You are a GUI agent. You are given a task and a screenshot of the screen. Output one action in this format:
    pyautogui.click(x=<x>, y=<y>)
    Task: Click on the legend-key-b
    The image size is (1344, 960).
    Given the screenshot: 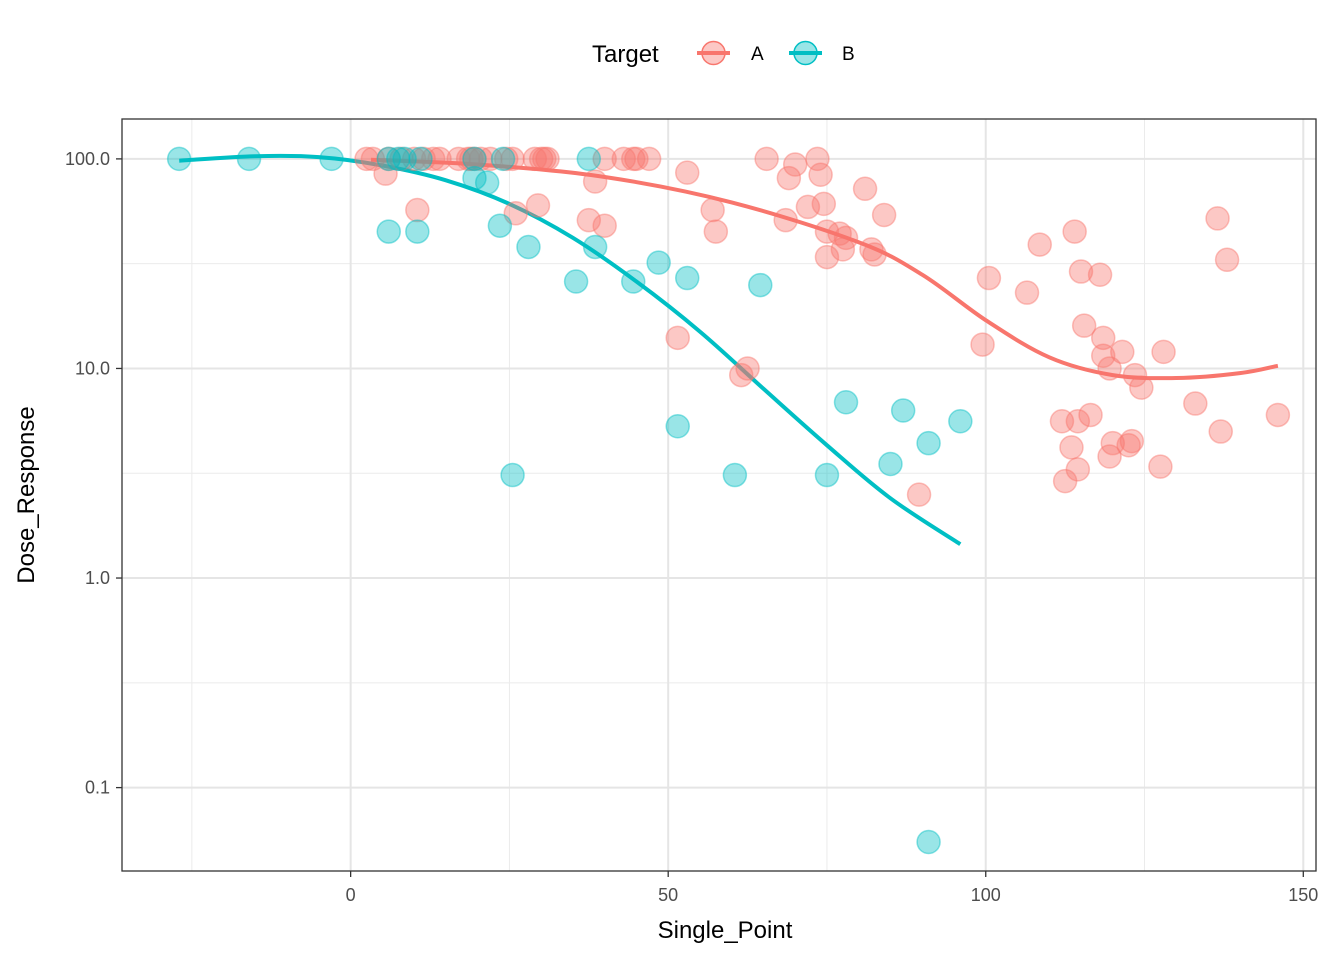 What is the action you would take?
    pyautogui.click(x=805, y=53)
    